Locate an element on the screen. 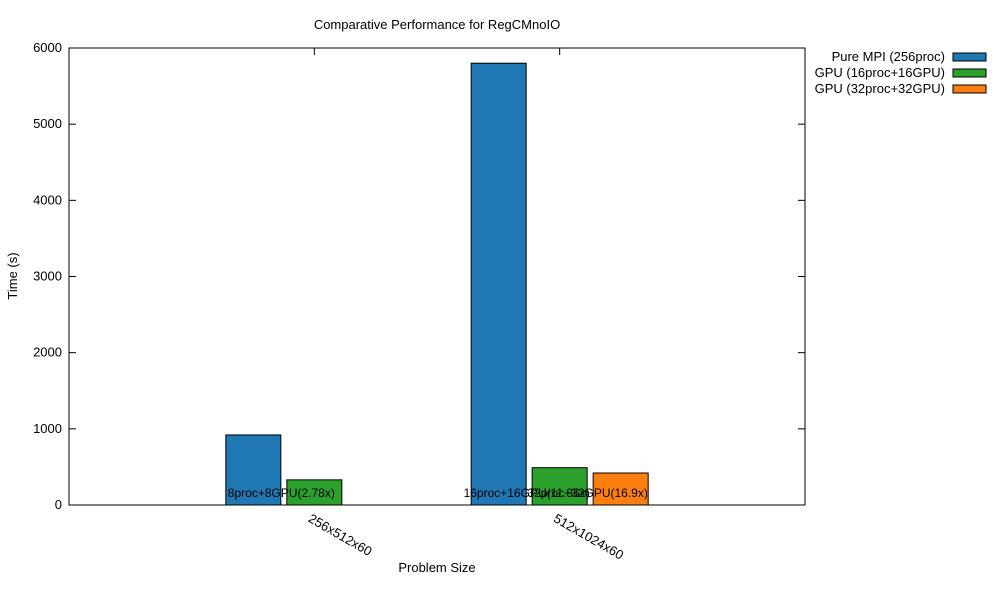 This screenshot has height=600, width=1000. chart-title: Comparative Performance for RegCMnoIO is located at coordinates (437, 24).